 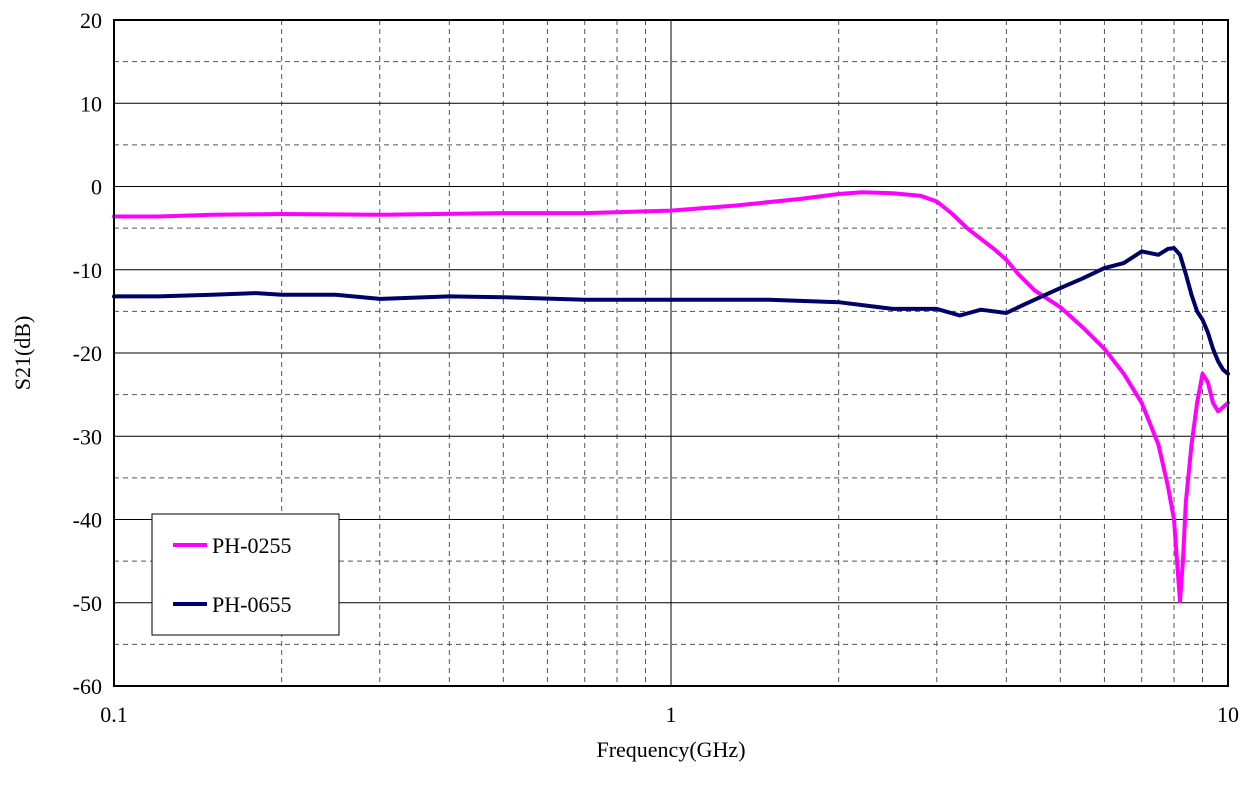 I want to click on y-tick-label: -20, so click(x=87, y=353).